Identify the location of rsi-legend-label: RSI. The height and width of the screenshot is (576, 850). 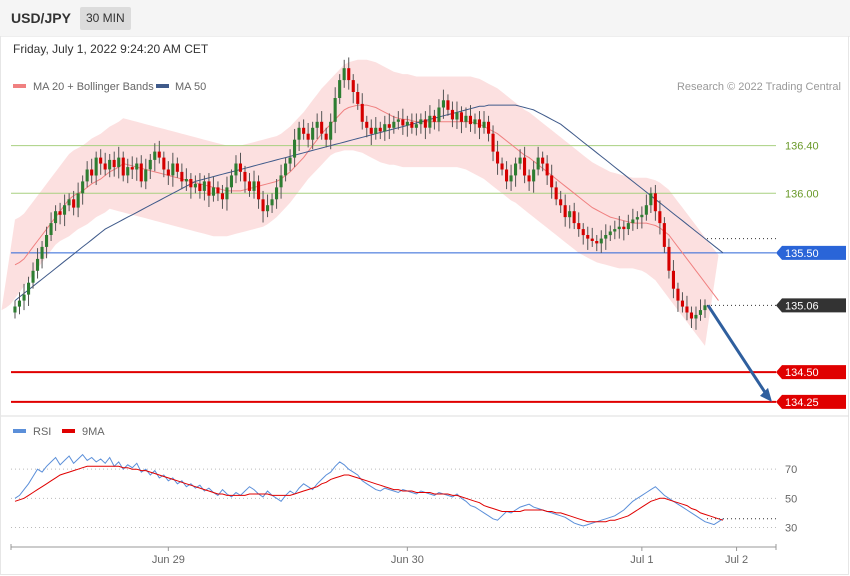
(42, 432).